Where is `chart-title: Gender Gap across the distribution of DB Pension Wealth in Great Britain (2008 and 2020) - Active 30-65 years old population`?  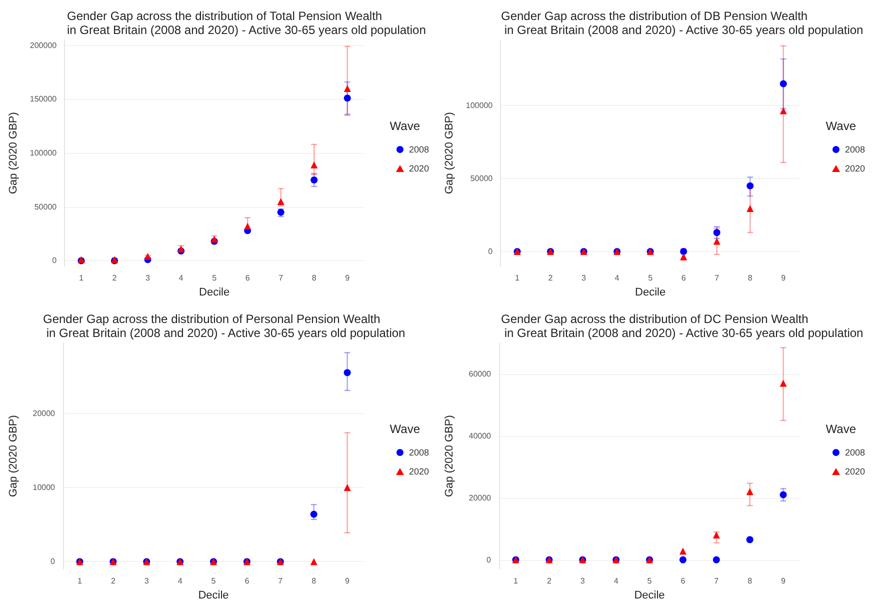 chart-title: Gender Gap across the distribution of DB Pension Wealth in Great Britain (2008 and 2020) - Active 30-65 years old population is located at coordinates (682, 23).